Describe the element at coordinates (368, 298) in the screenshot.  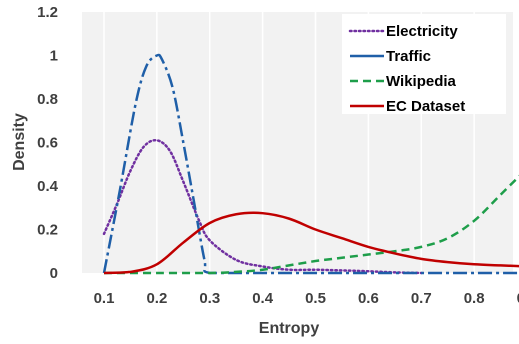
I see `x-tick-label: 0.6` at that location.